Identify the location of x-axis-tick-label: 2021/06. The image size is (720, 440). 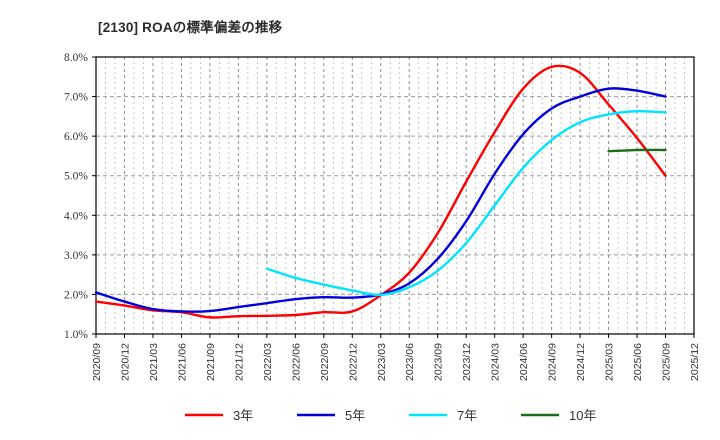
(182, 362).